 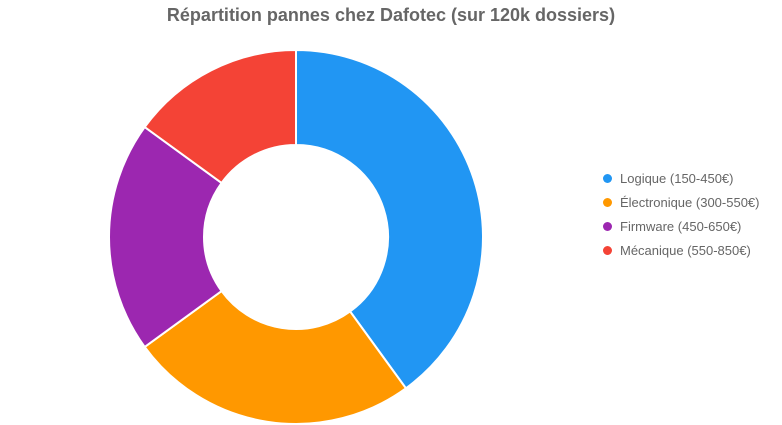 I want to click on legend-label: Électronique (300-550€), so click(x=690, y=202).